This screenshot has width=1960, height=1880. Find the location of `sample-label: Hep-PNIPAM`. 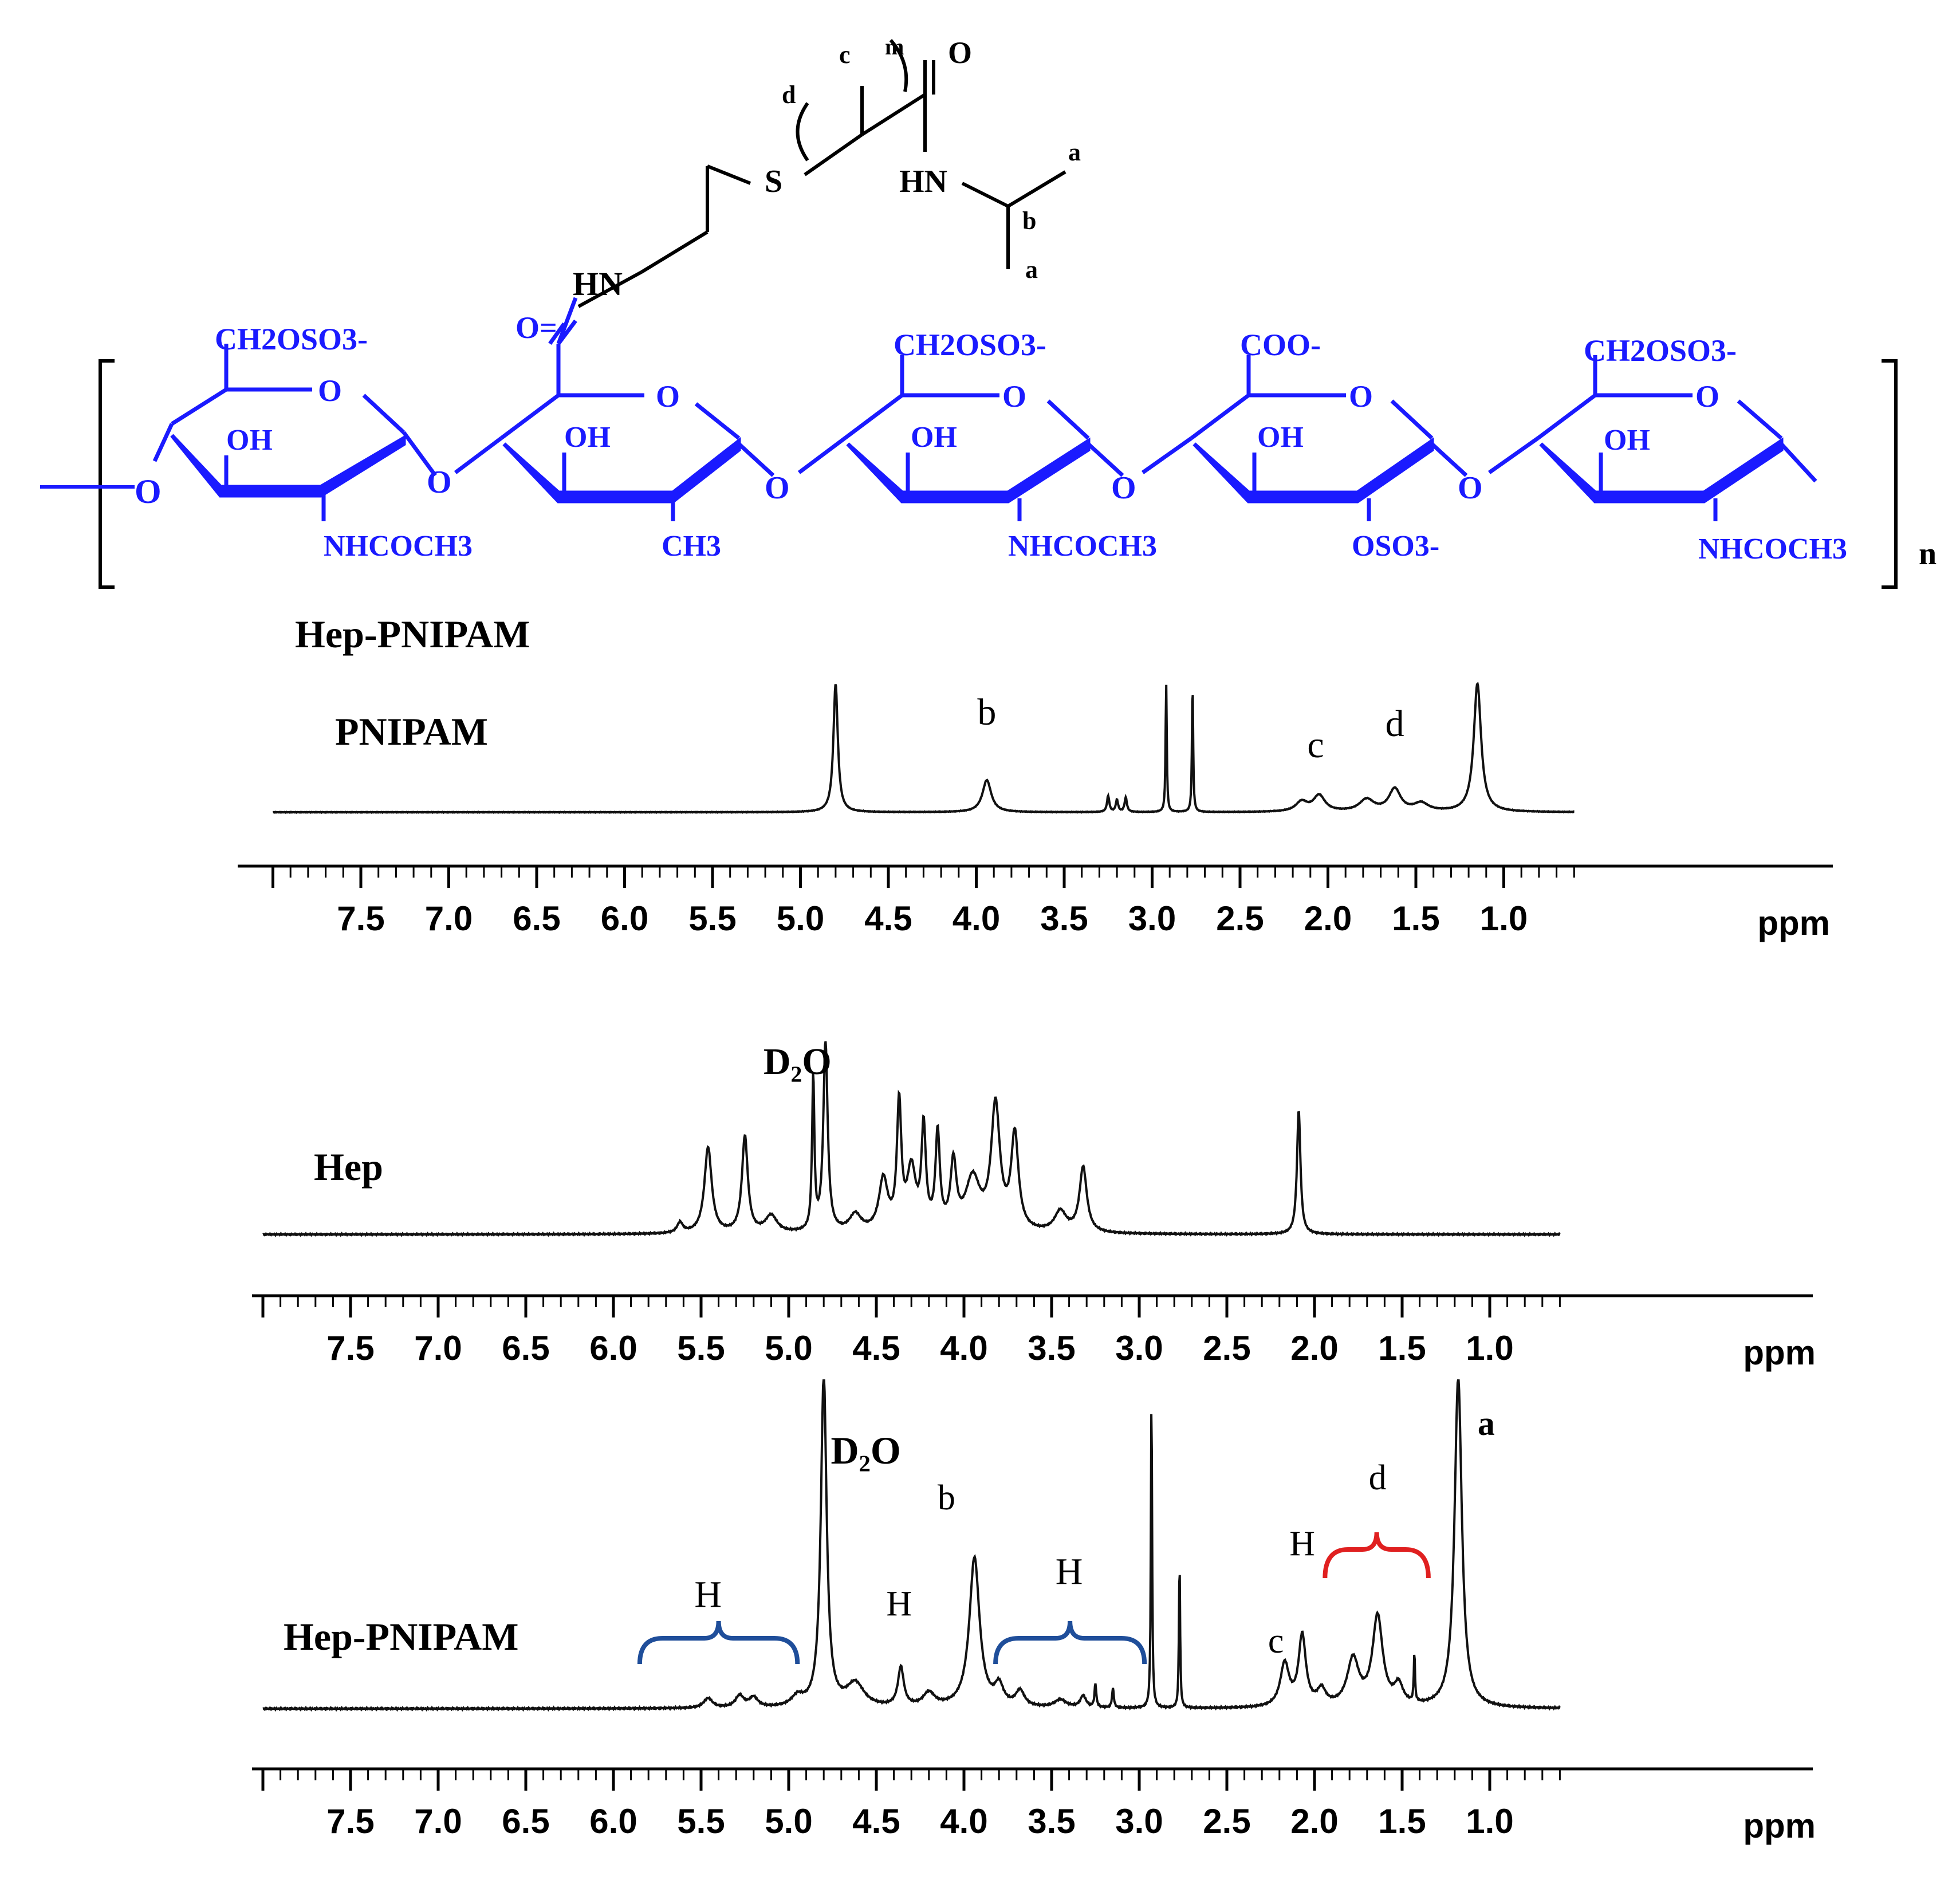

sample-label: Hep-PNIPAM is located at coordinates (401, 1637).